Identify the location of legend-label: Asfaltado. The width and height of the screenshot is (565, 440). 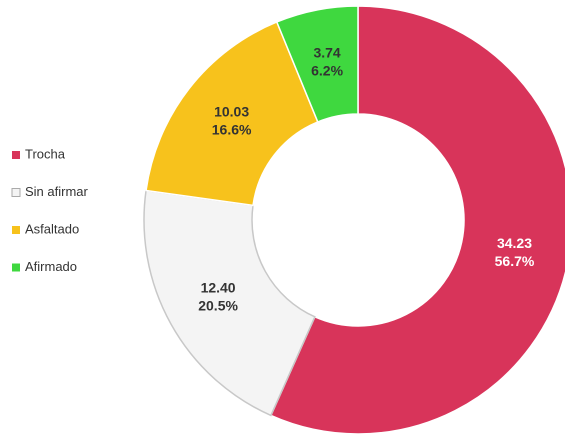
(52, 228).